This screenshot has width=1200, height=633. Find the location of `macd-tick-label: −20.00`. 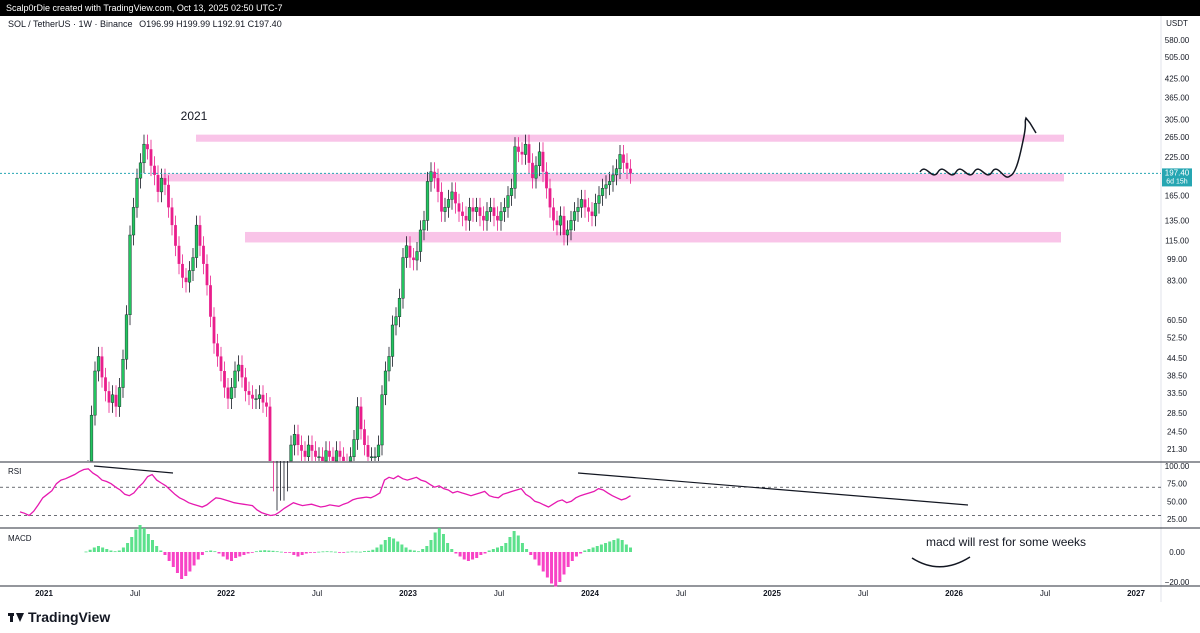

macd-tick-label: −20.00 is located at coordinates (1177, 582).